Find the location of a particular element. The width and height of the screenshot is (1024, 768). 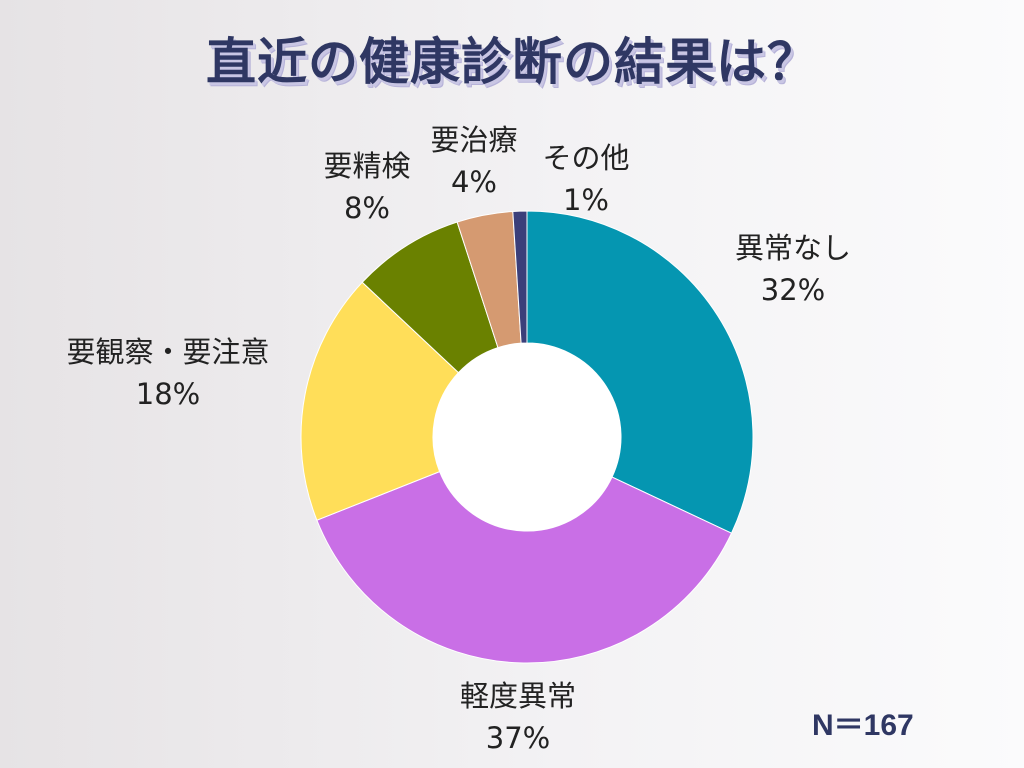

slice-value-2: 37% is located at coordinates (518, 738).